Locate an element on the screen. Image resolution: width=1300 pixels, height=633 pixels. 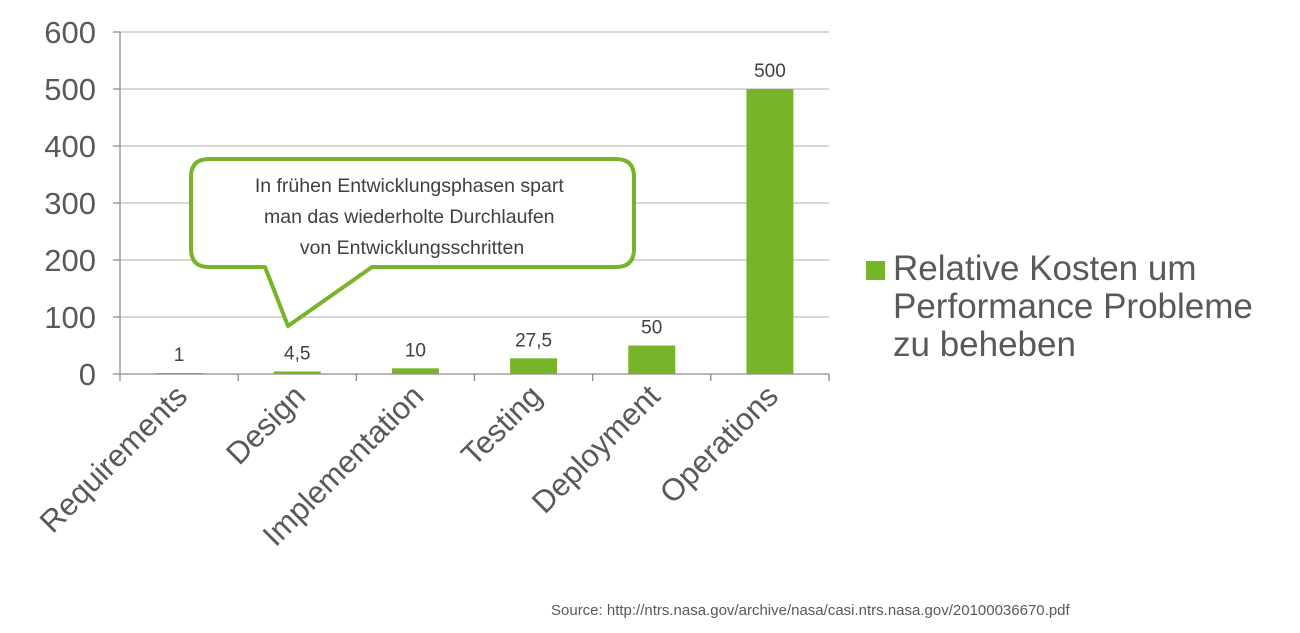
data-label-testing: 27,5 is located at coordinates (533, 340).